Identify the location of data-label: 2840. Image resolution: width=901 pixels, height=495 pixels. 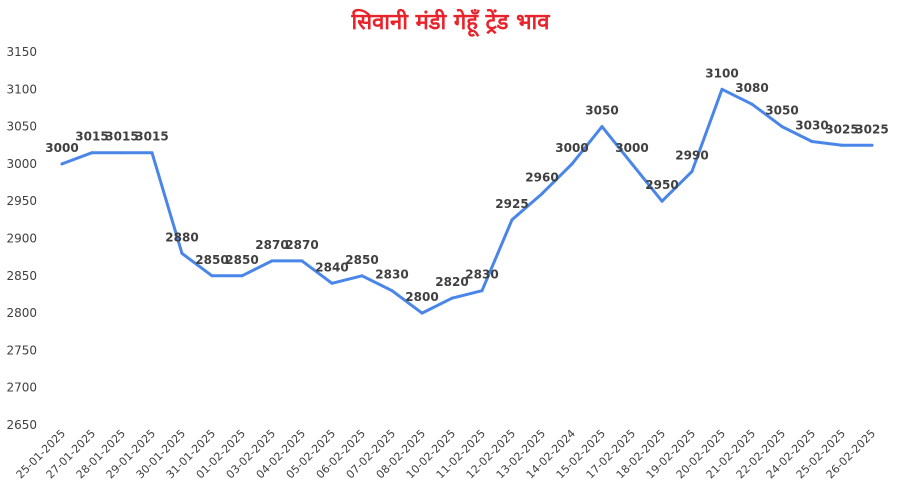
(331, 267).